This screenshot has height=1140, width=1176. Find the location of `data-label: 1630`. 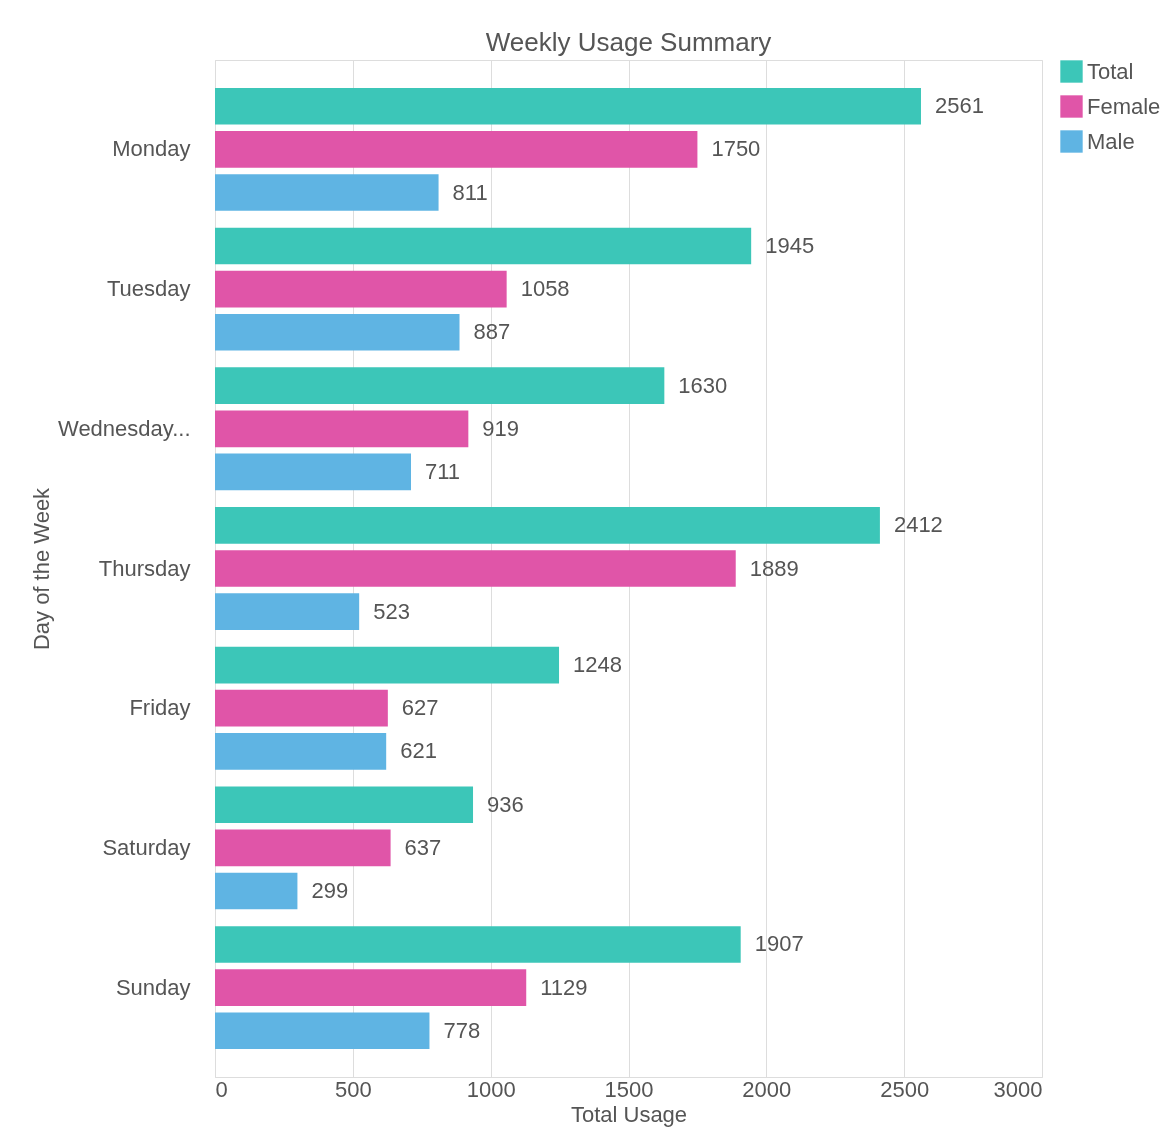

data-label: 1630 is located at coordinates (703, 385).